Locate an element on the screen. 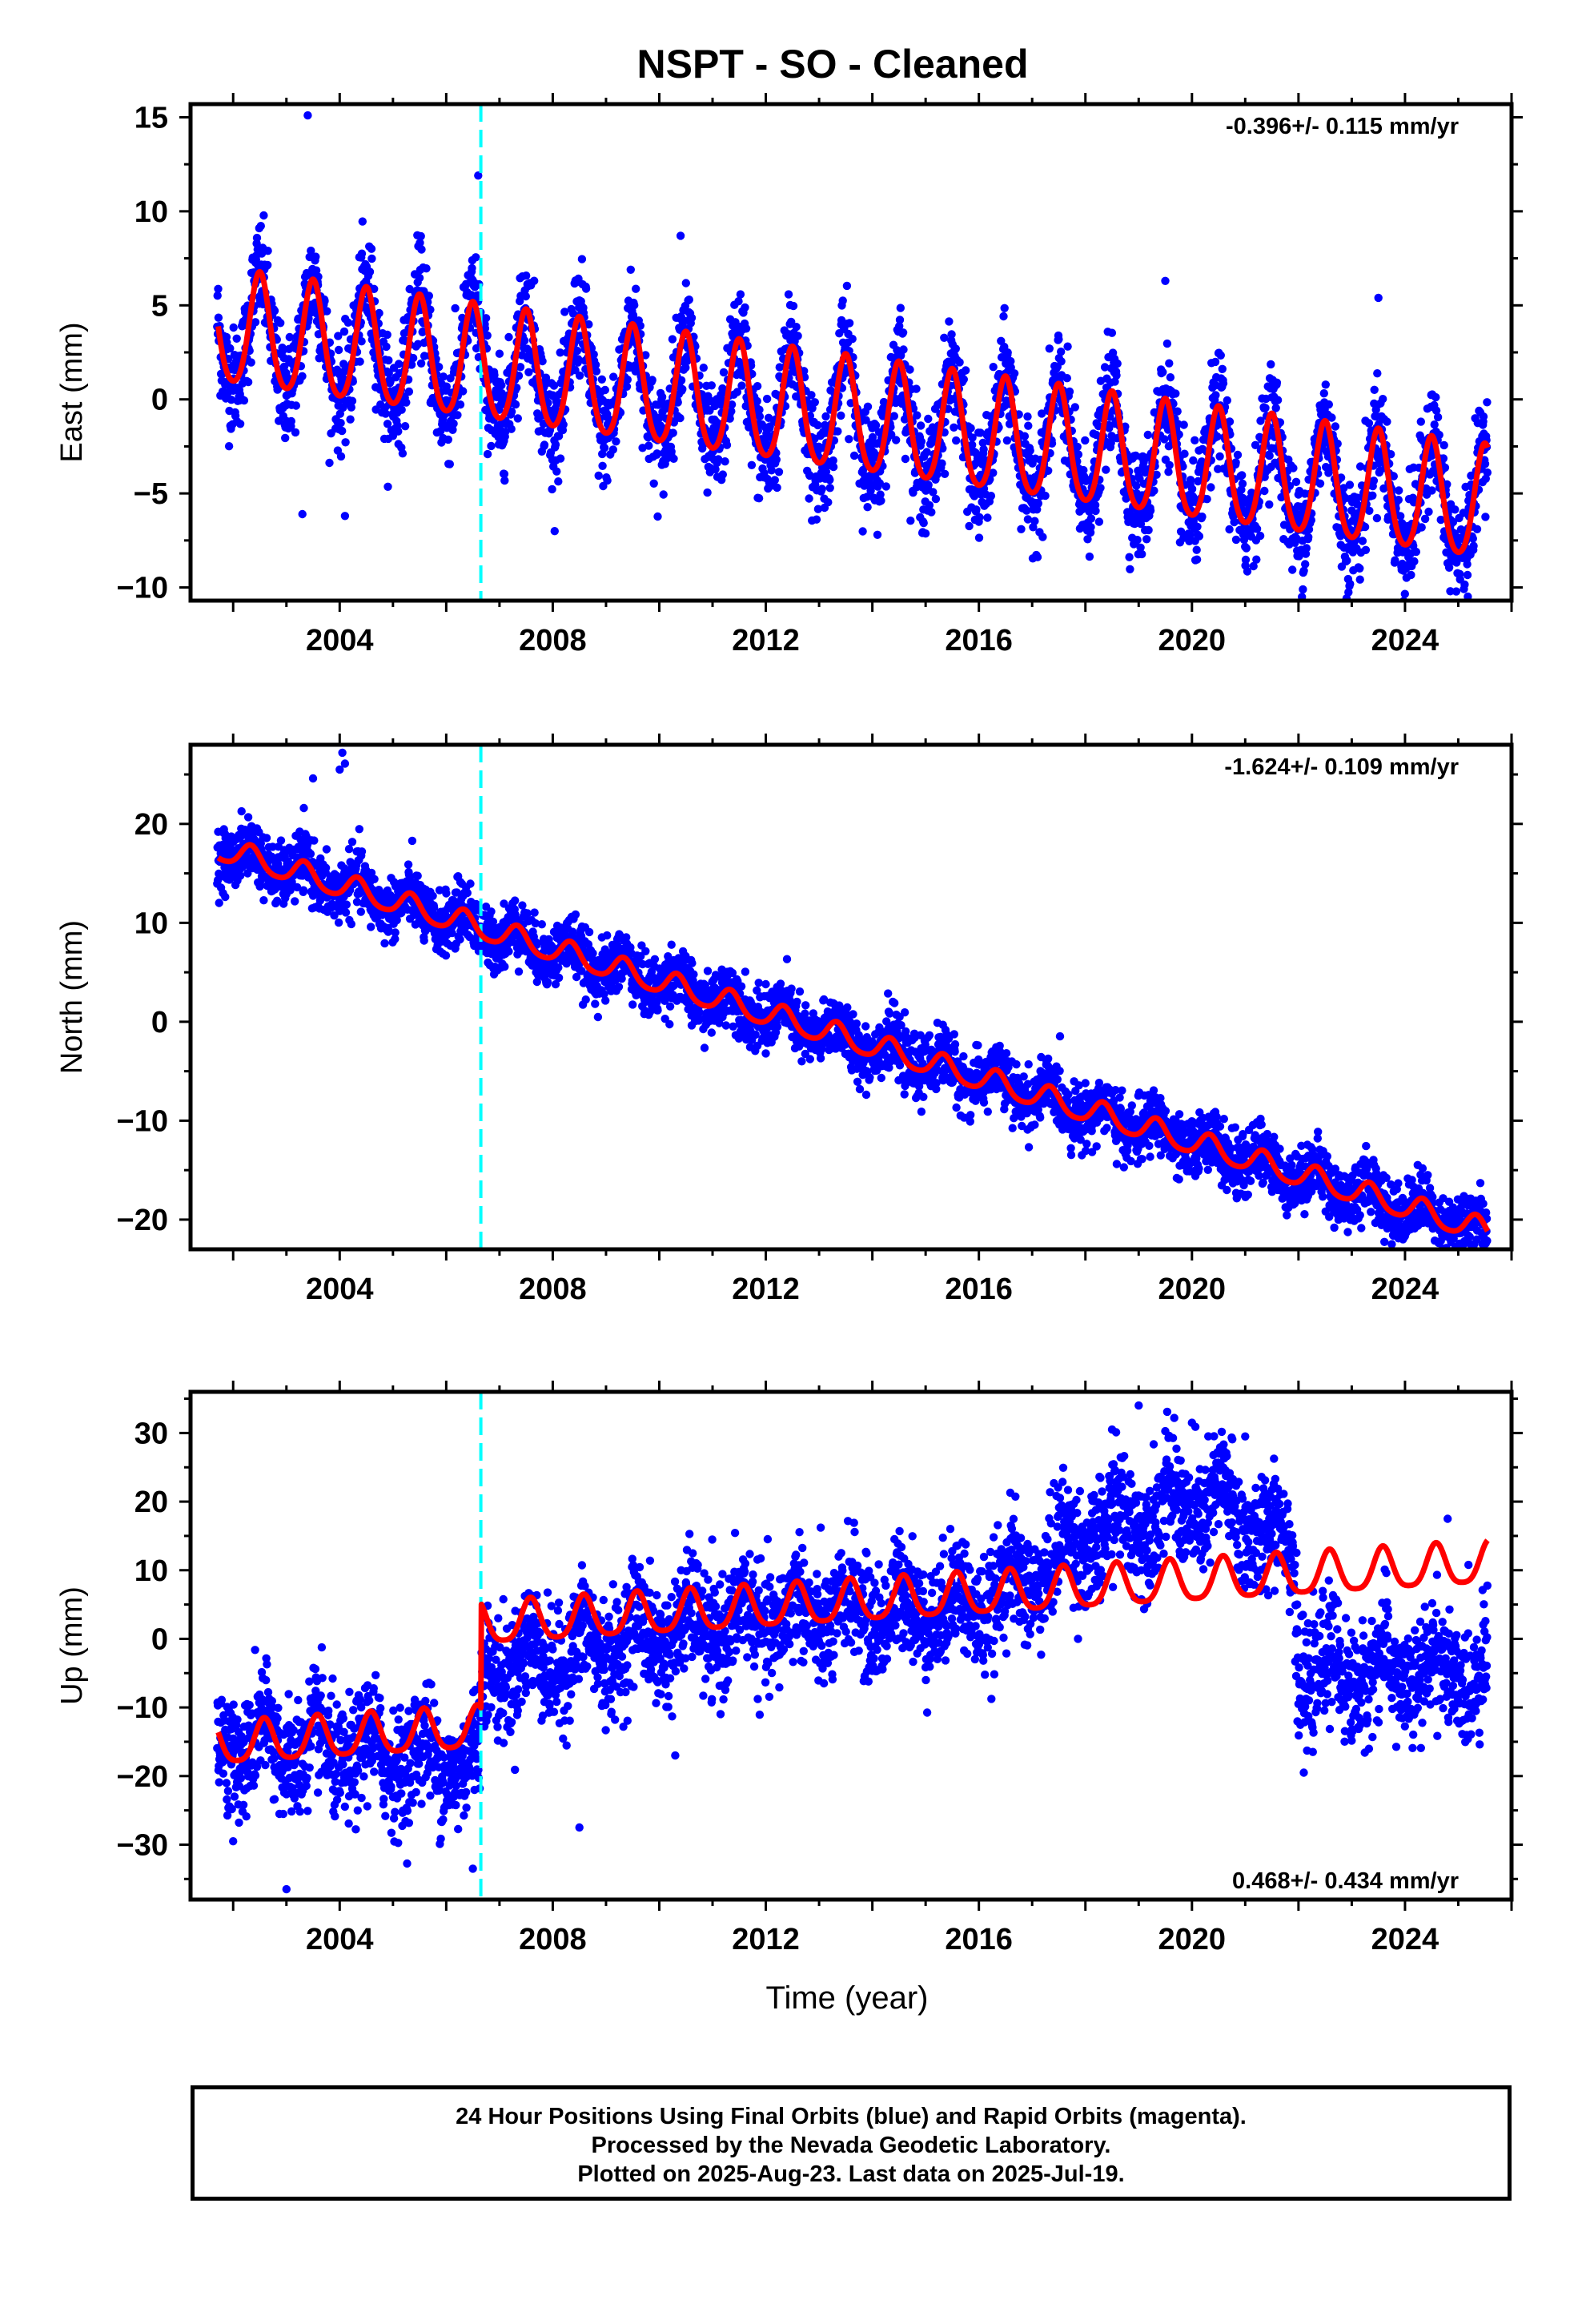 The image size is (1582, 2324). y-tick-label: 15 is located at coordinates (151, 118).